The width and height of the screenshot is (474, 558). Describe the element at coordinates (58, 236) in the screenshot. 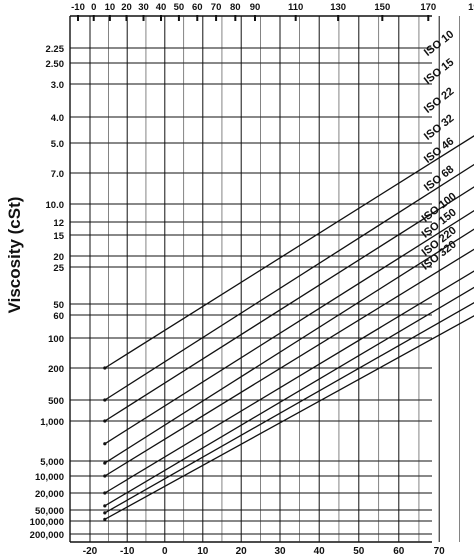

I see `y-tick-label: 15` at that location.